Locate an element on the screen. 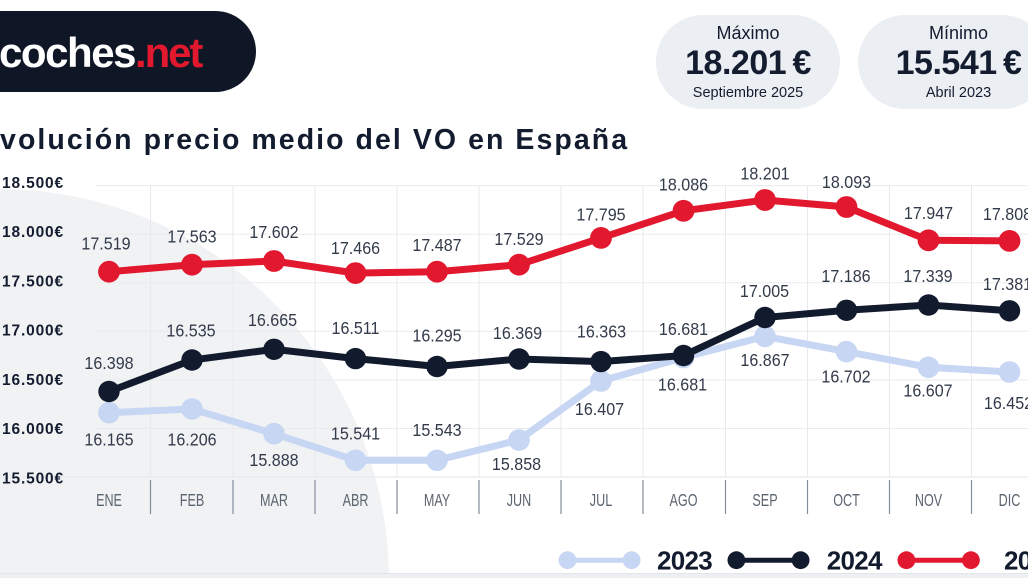 Image resolution: width=1028 pixels, height=578 pixels. svg-text: 17.808 is located at coordinates (1005, 214).